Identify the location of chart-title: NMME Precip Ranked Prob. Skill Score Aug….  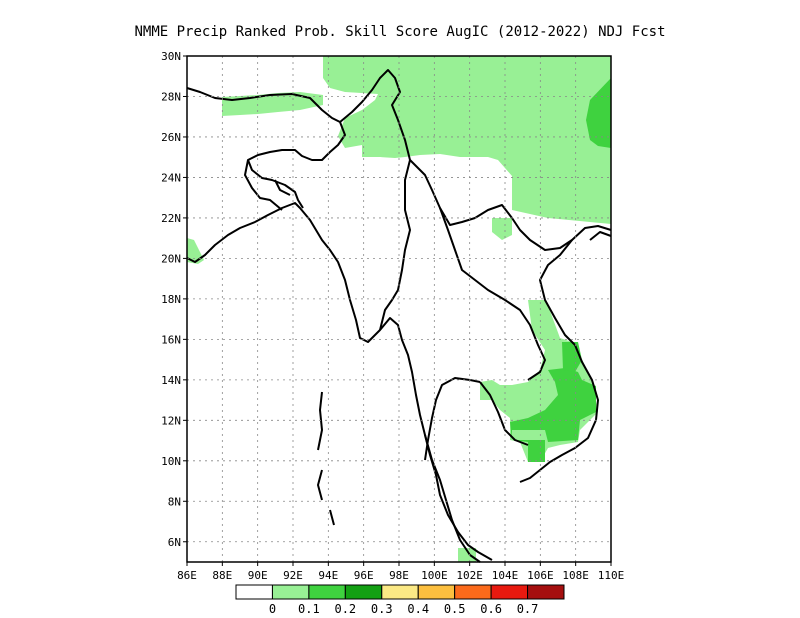
(399, 32).